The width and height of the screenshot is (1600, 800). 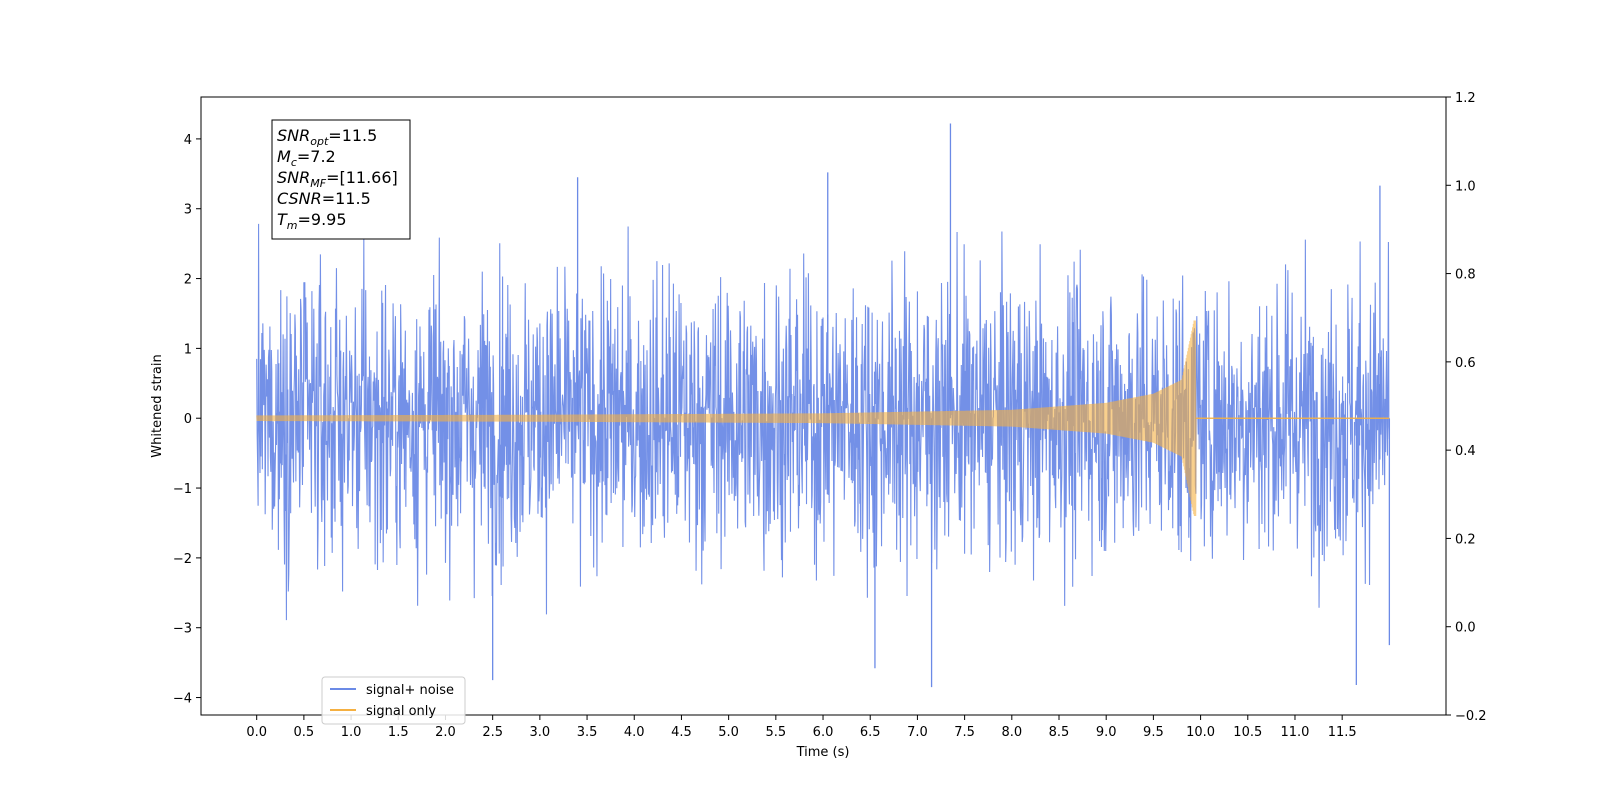 I want to click on y-tick-label: −3, so click(x=182, y=629).